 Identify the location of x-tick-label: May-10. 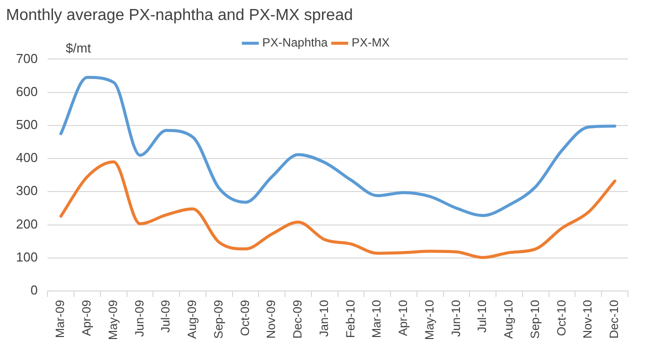
(429, 320).